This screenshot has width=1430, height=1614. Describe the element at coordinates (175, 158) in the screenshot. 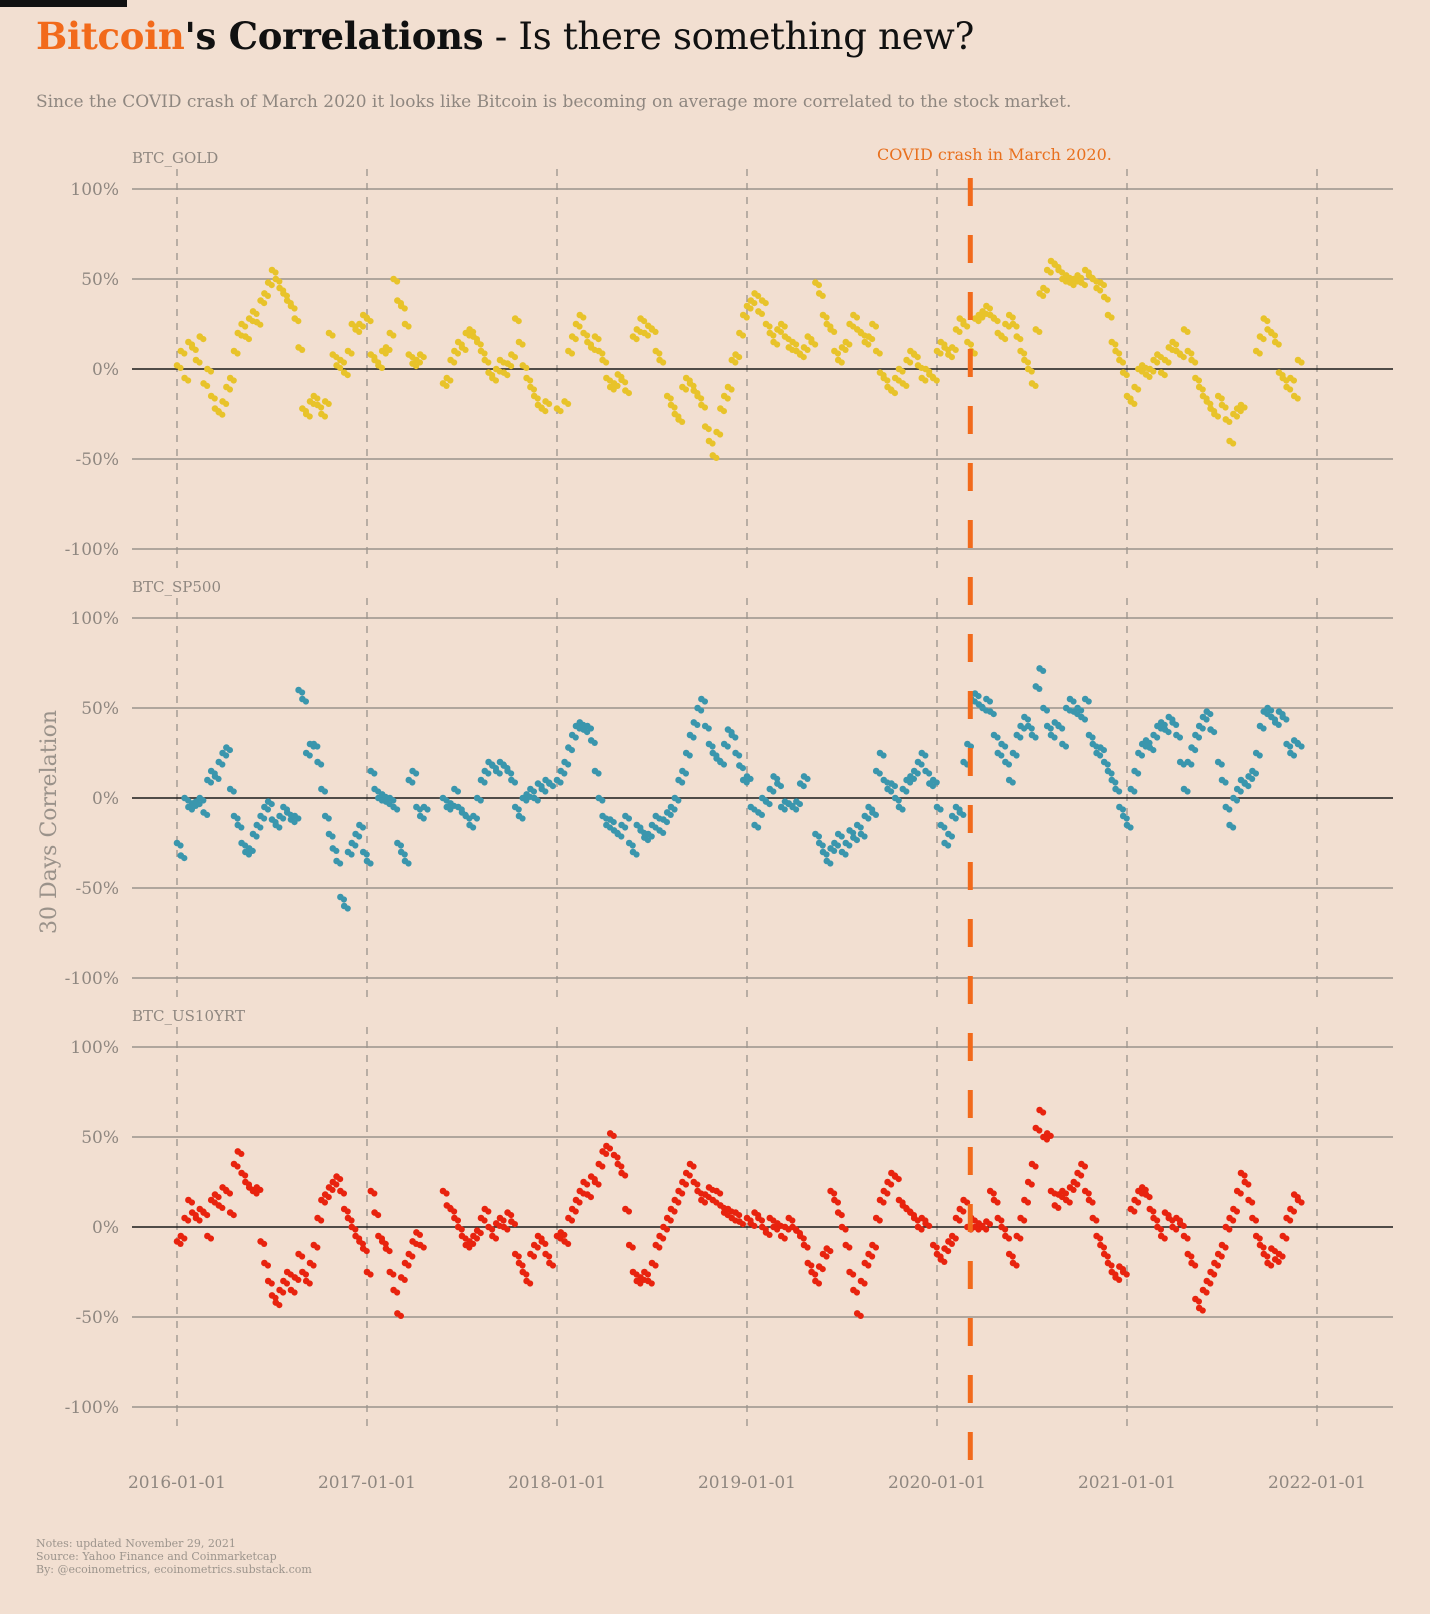

I see `panel-label: BTC_GOLD` at that location.